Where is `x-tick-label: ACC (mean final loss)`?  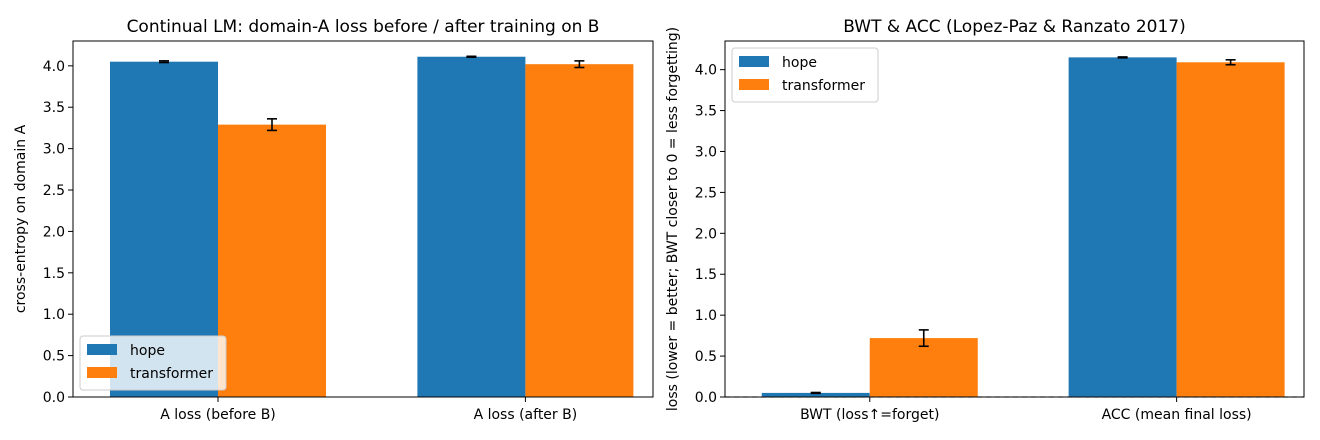
x-tick-label: ACC (mean final loss) is located at coordinates (1177, 415).